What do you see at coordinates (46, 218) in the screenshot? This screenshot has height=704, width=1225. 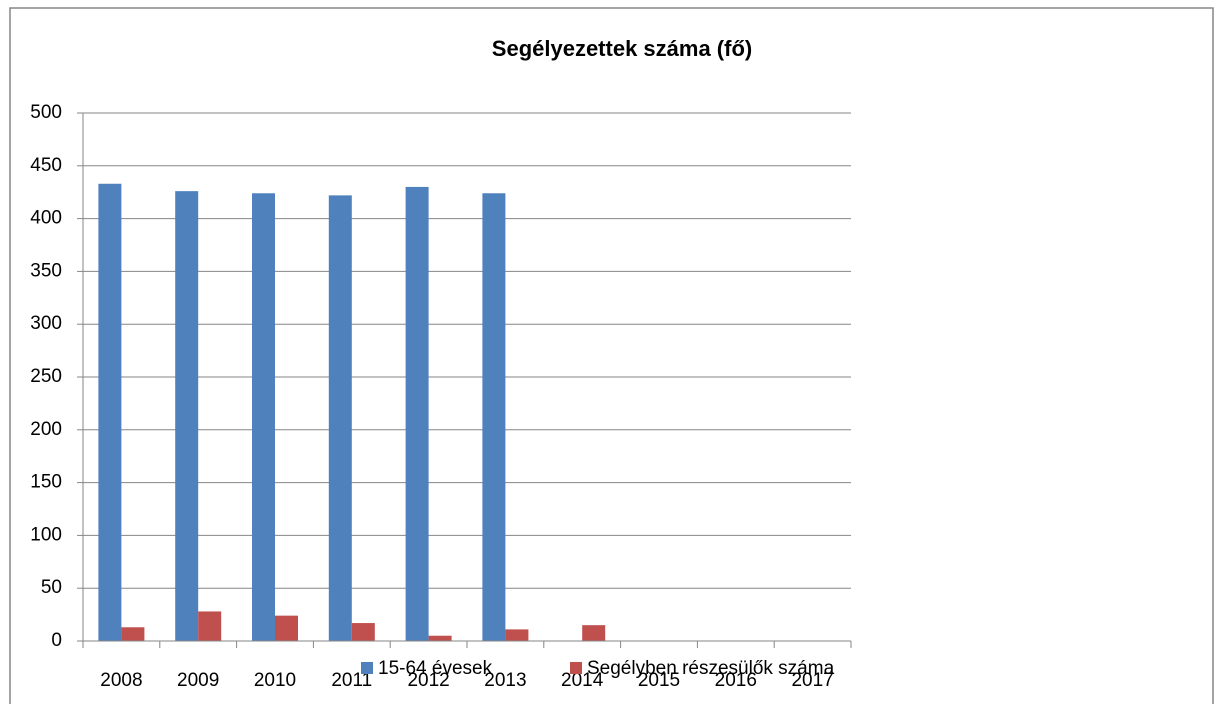 I see `y-tick-label: 400` at bounding box center [46, 218].